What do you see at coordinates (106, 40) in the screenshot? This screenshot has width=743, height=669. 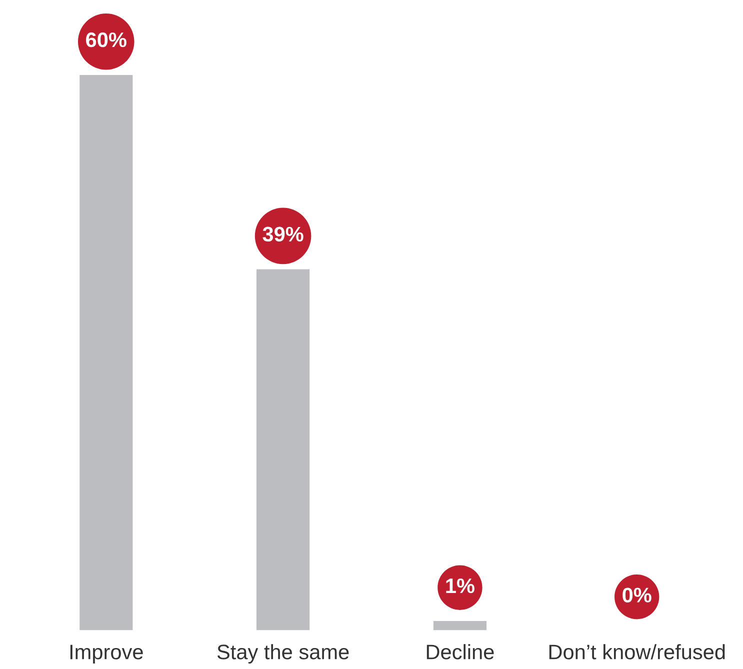 I see `data-label: 60%` at bounding box center [106, 40].